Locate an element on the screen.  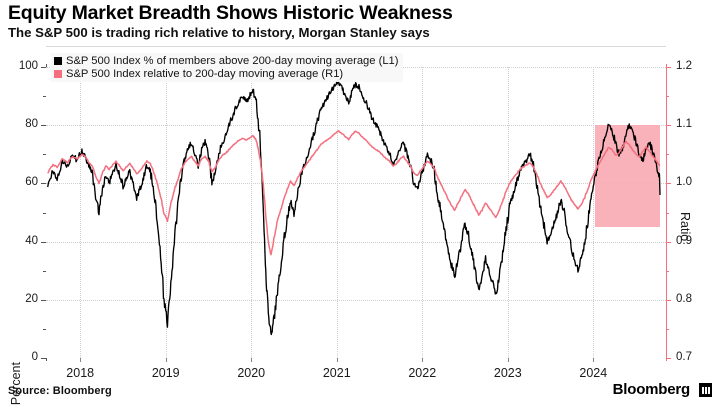
x-axis-label: 2020 is located at coordinates (251, 373).